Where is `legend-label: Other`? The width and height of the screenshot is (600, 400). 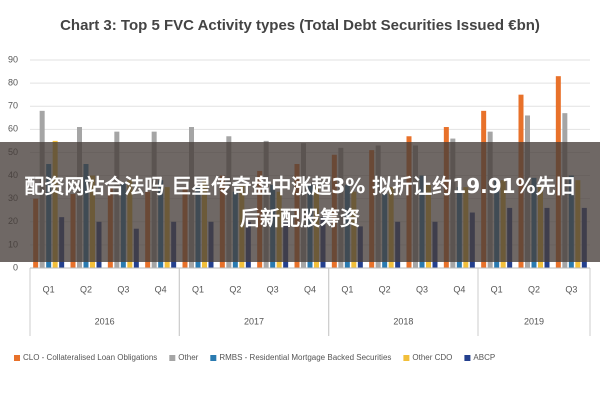 legend-label: Other is located at coordinates (188, 357).